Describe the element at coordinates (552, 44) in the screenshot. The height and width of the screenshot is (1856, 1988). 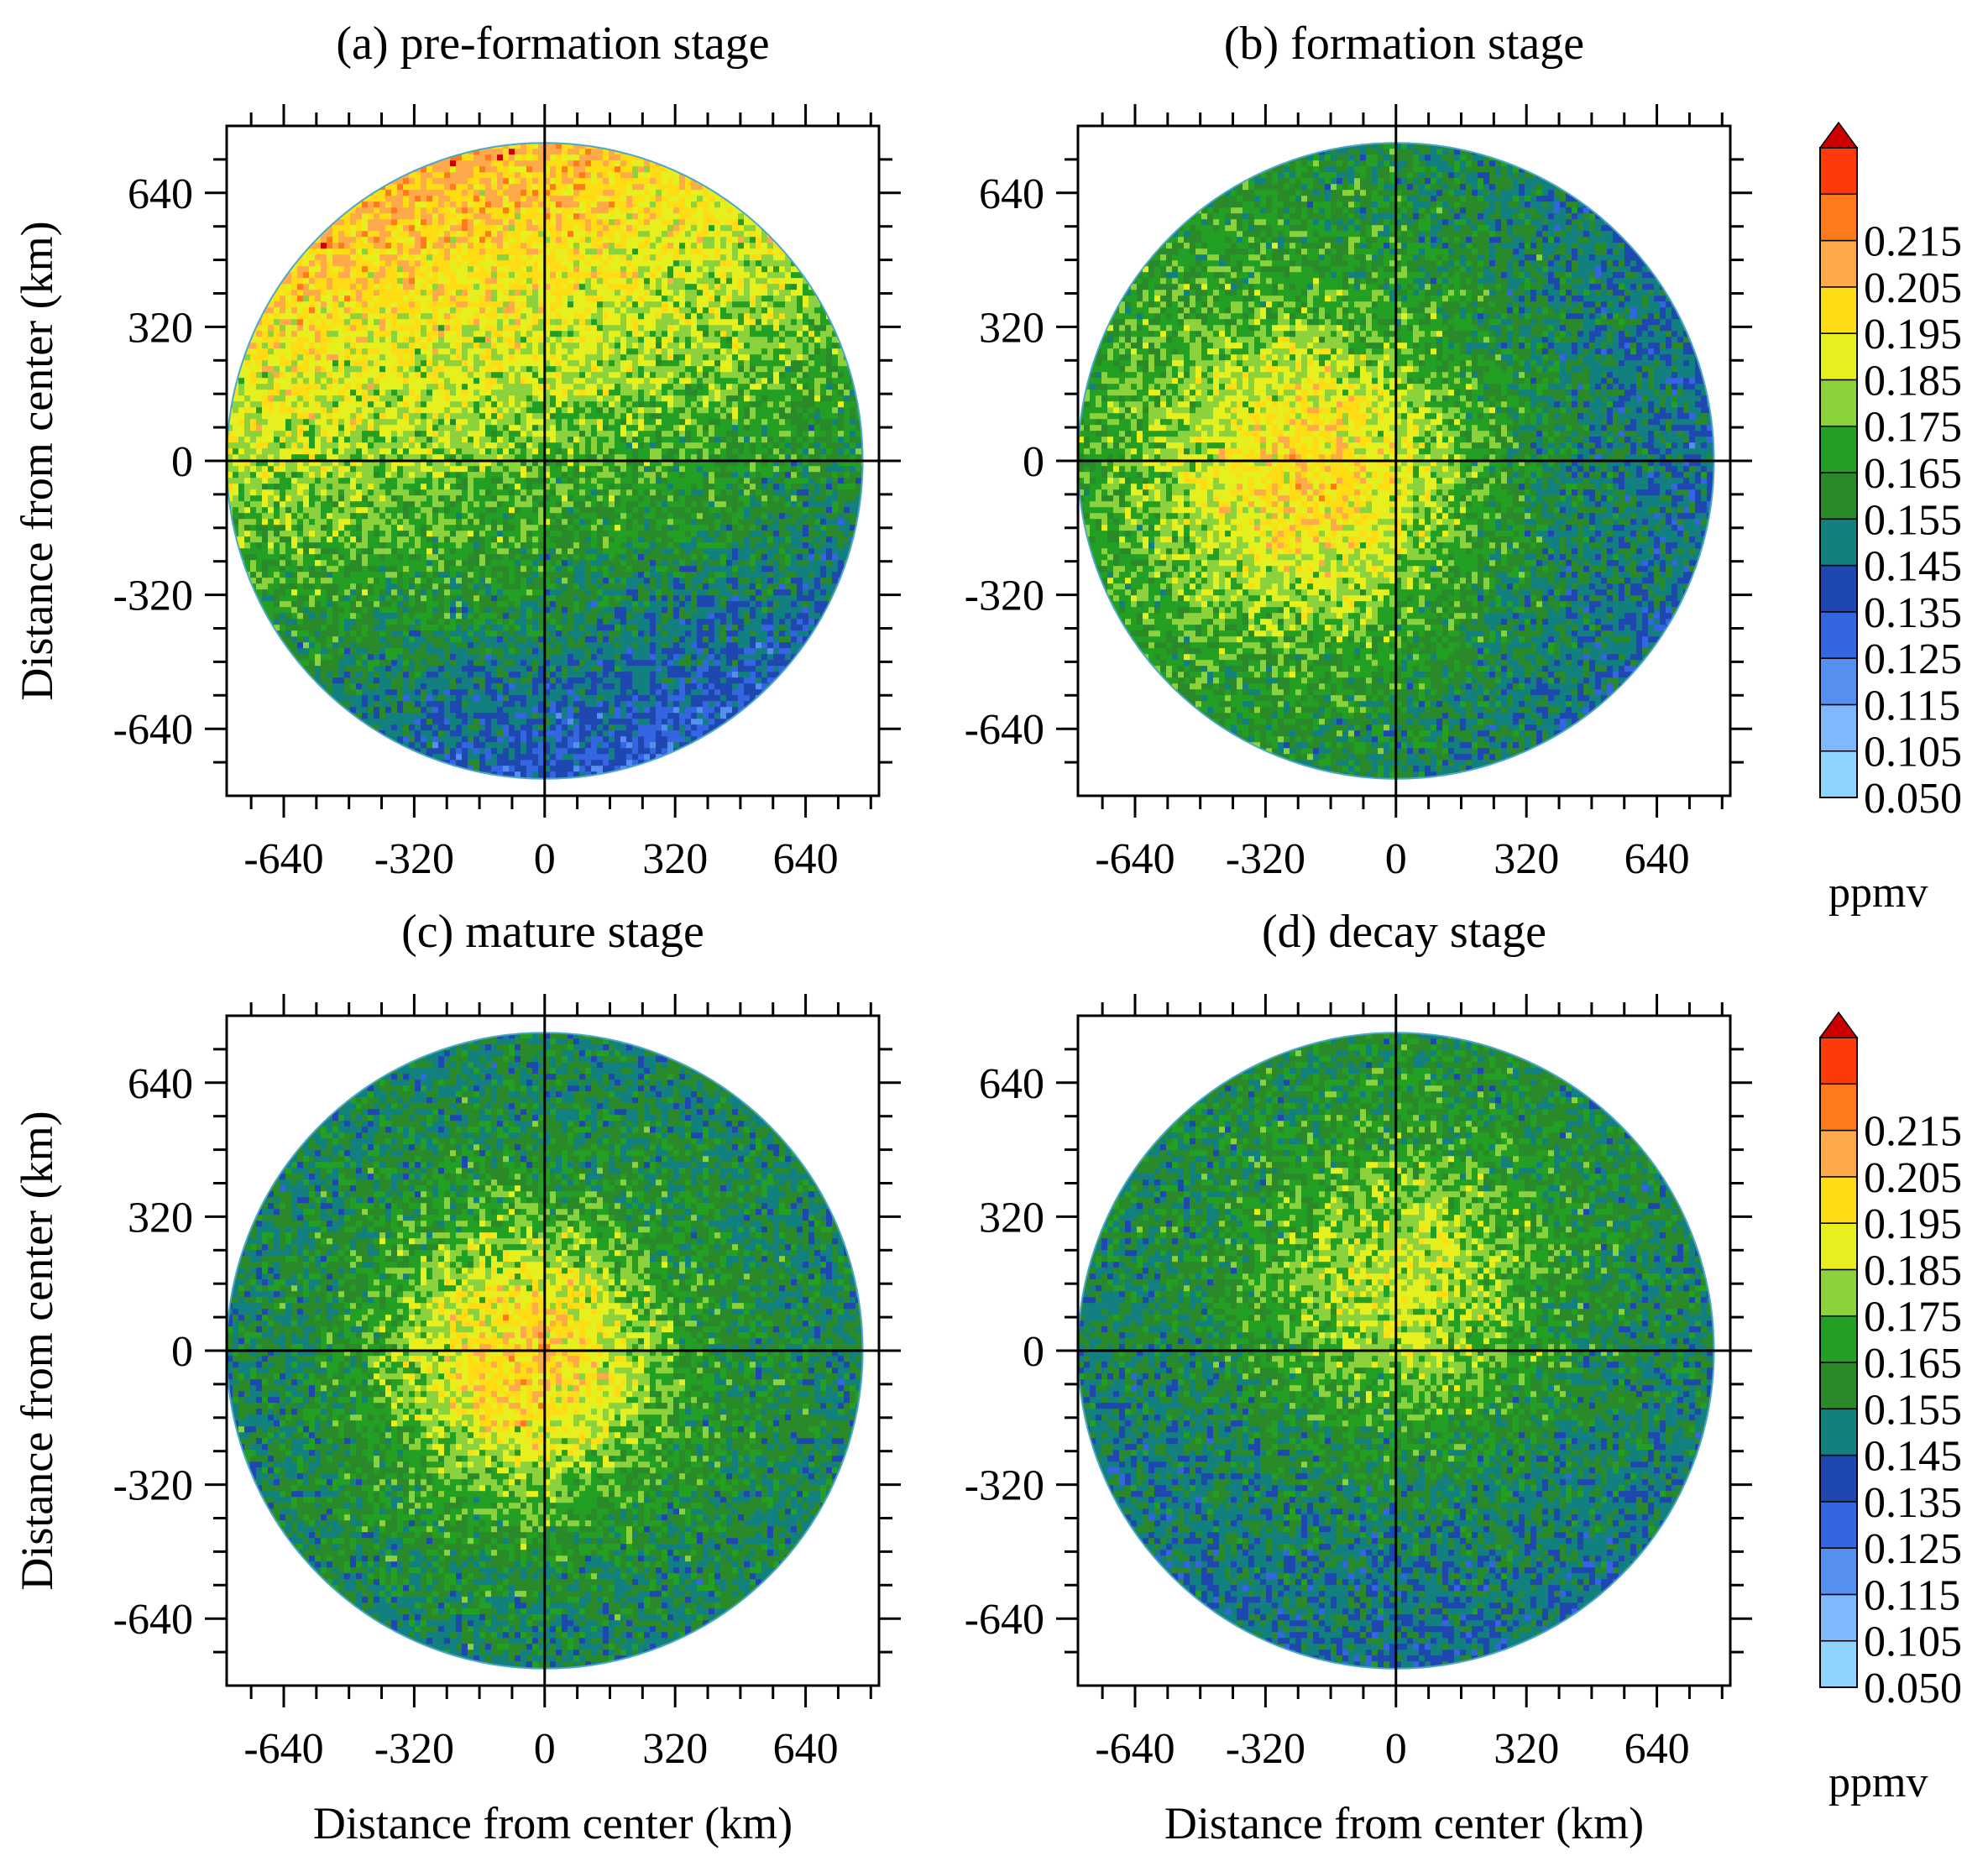
I see `panel-title: (a) pre-formation stage` at that location.